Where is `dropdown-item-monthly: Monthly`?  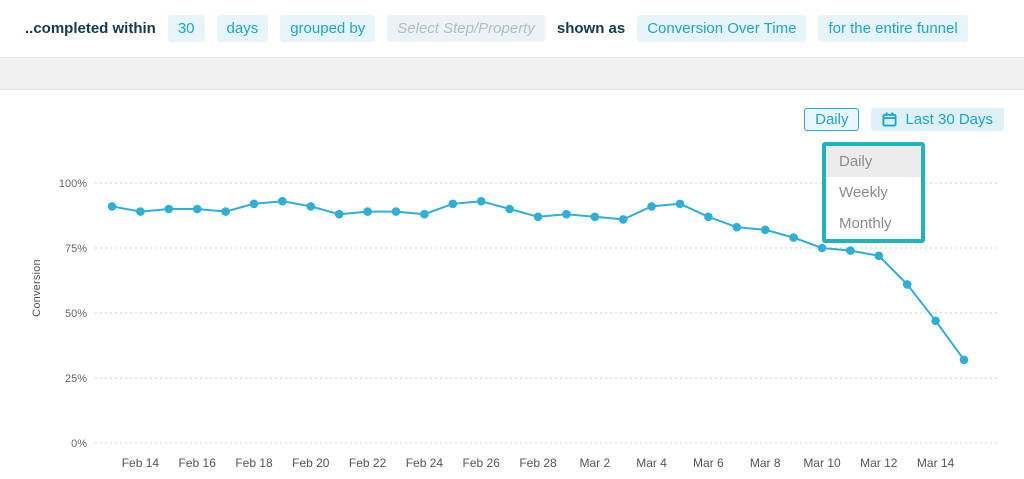
dropdown-item-monthly: Monthly is located at coordinates (873, 223).